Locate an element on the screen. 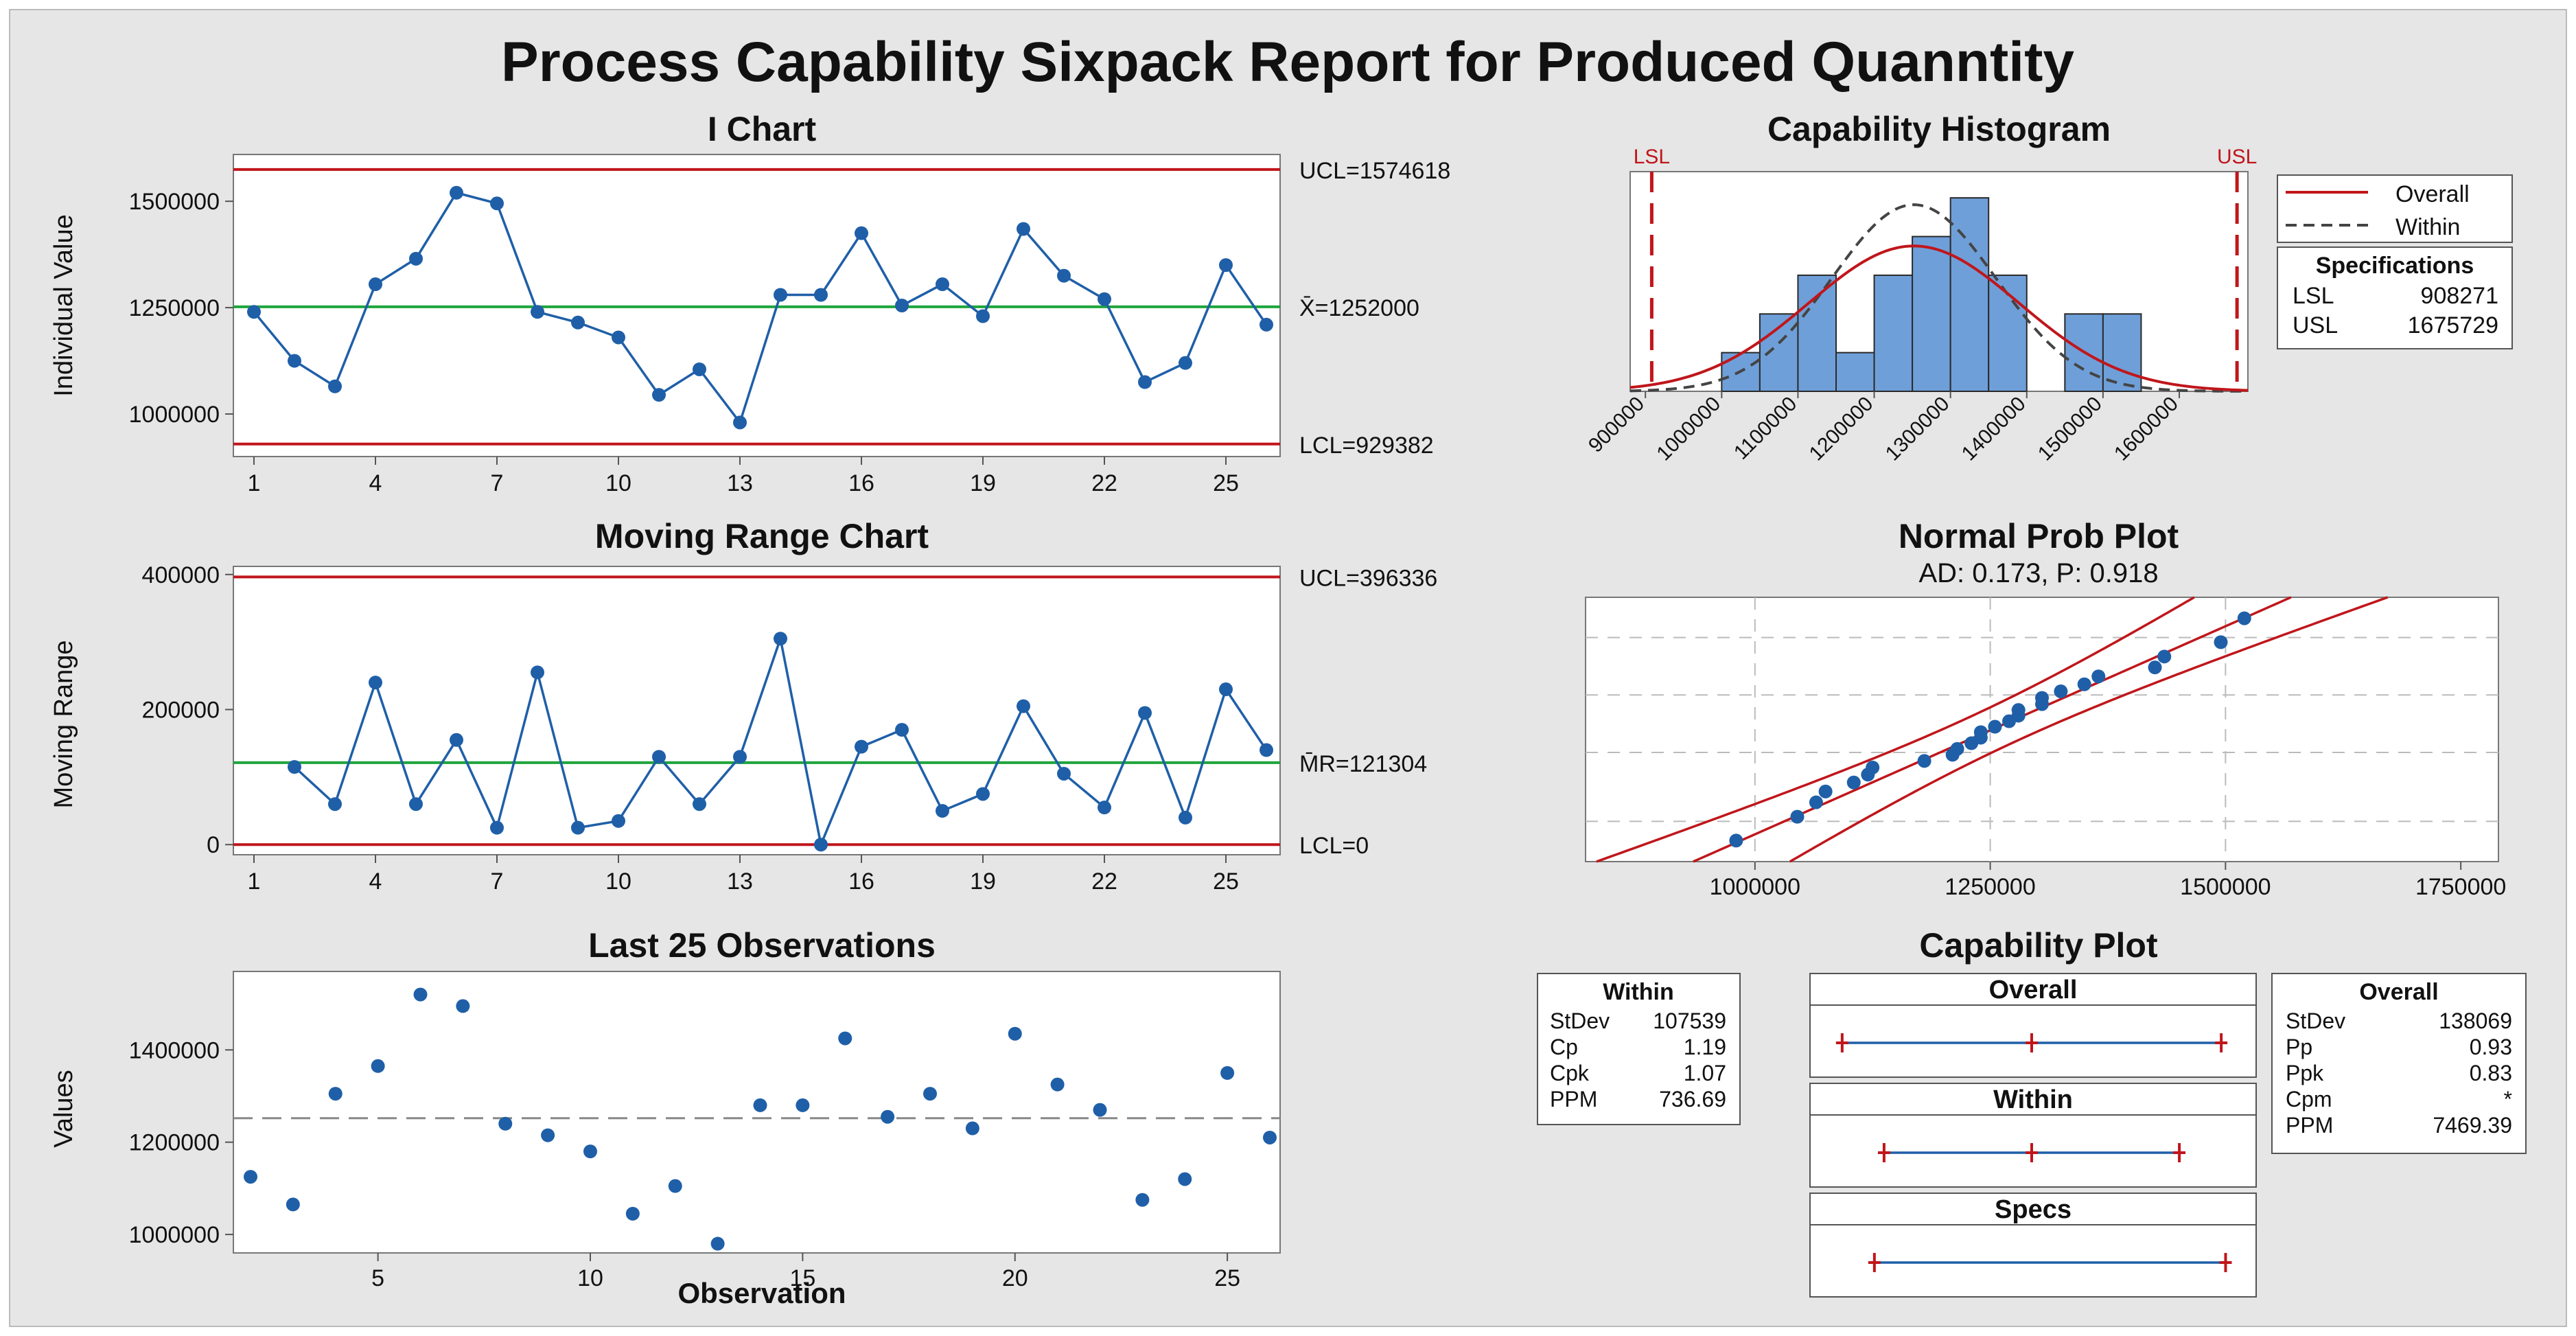 The width and height of the screenshot is (2576, 1336). mr-chart-ucl-label: UCL=396336 is located at coordinates (1368, 578).